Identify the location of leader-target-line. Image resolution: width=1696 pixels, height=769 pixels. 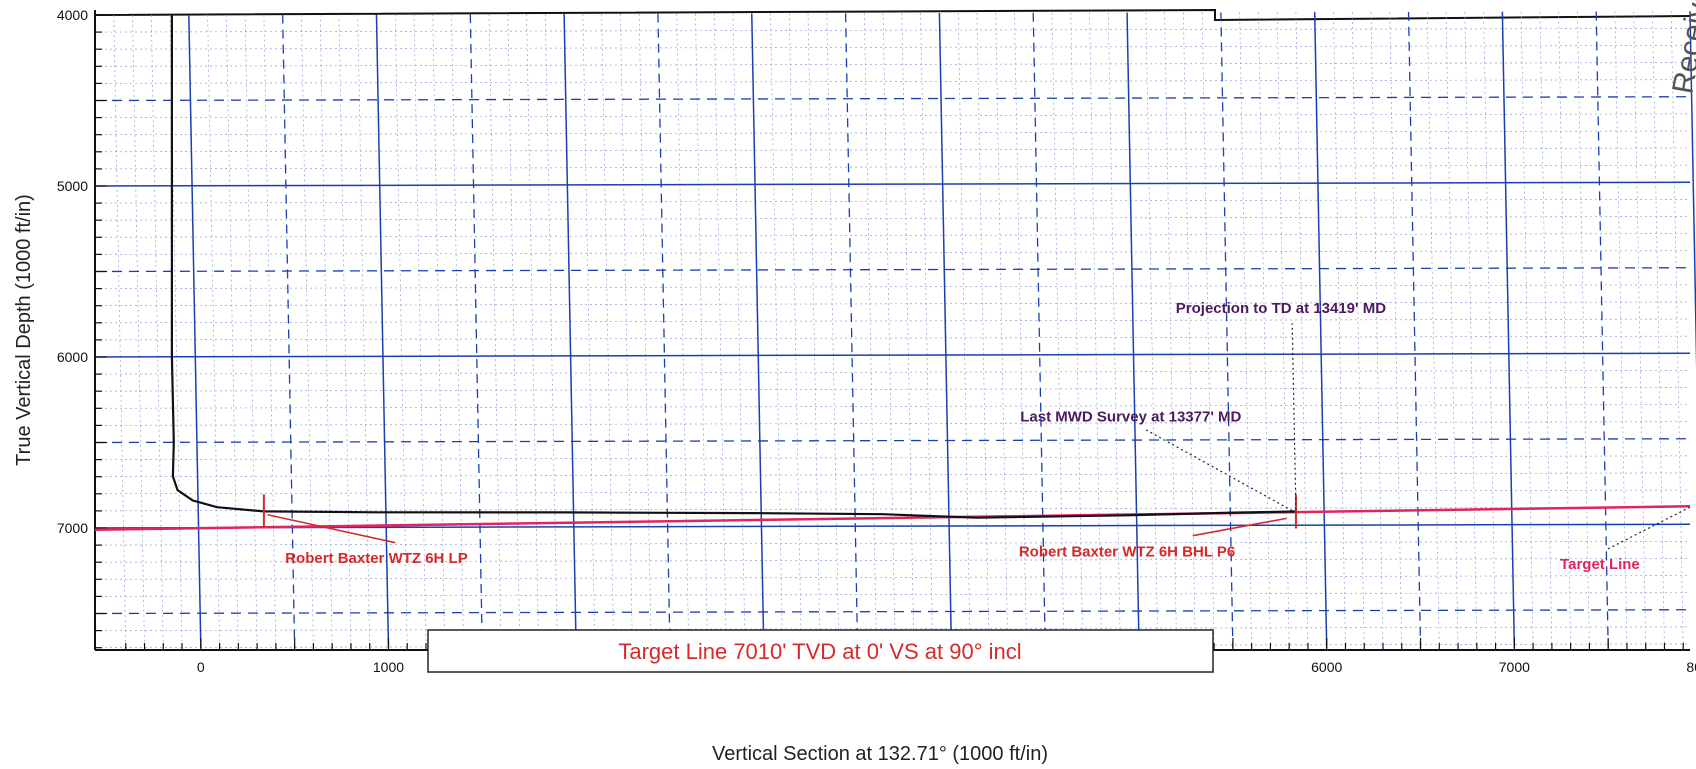
(1648, 528).